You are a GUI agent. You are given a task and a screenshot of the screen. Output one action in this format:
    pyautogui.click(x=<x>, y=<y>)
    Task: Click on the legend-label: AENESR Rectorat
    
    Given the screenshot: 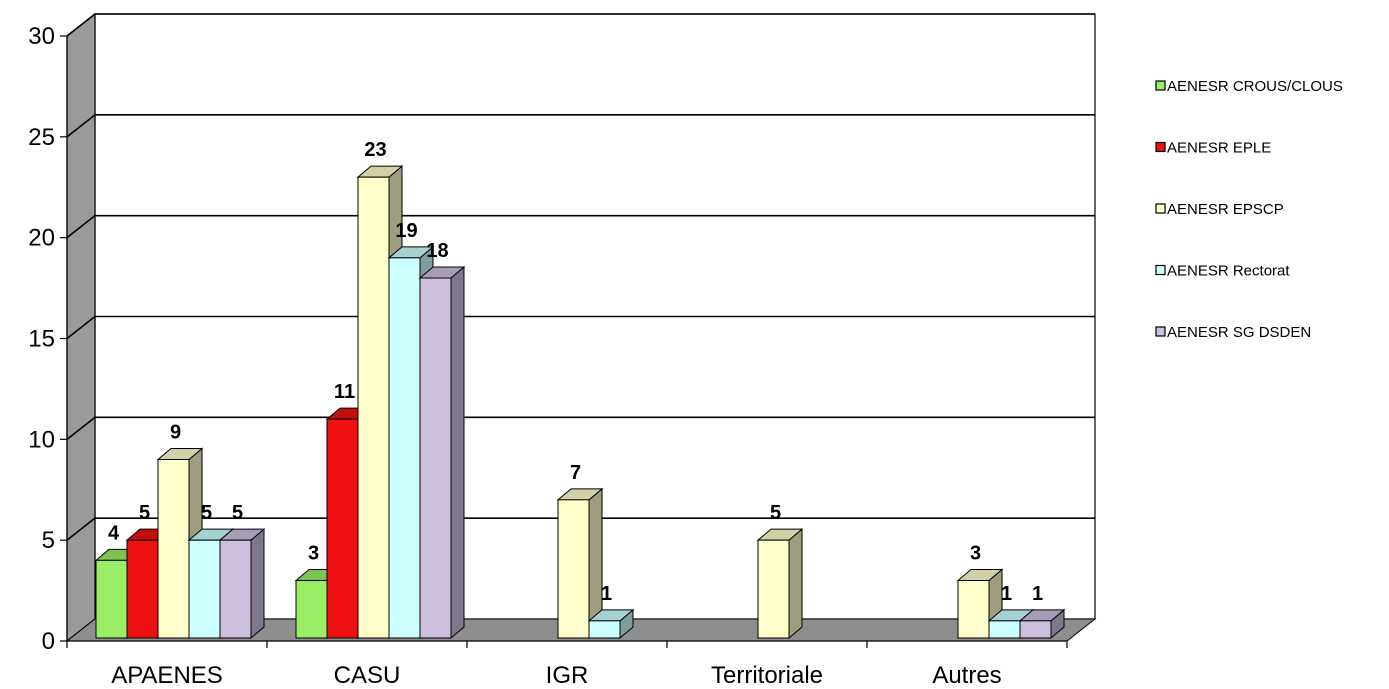 What is the action you would take?
    pyautogui.click(x=1228, y=271)
    